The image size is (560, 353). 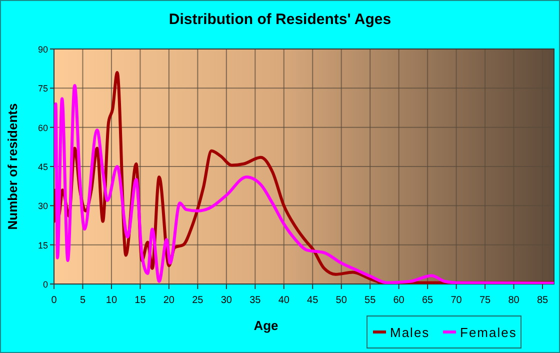 What do you see at coordinates (140, 300) in the screenshot?
I see `x-tick-label: 15` at bounding box center [140, 300].